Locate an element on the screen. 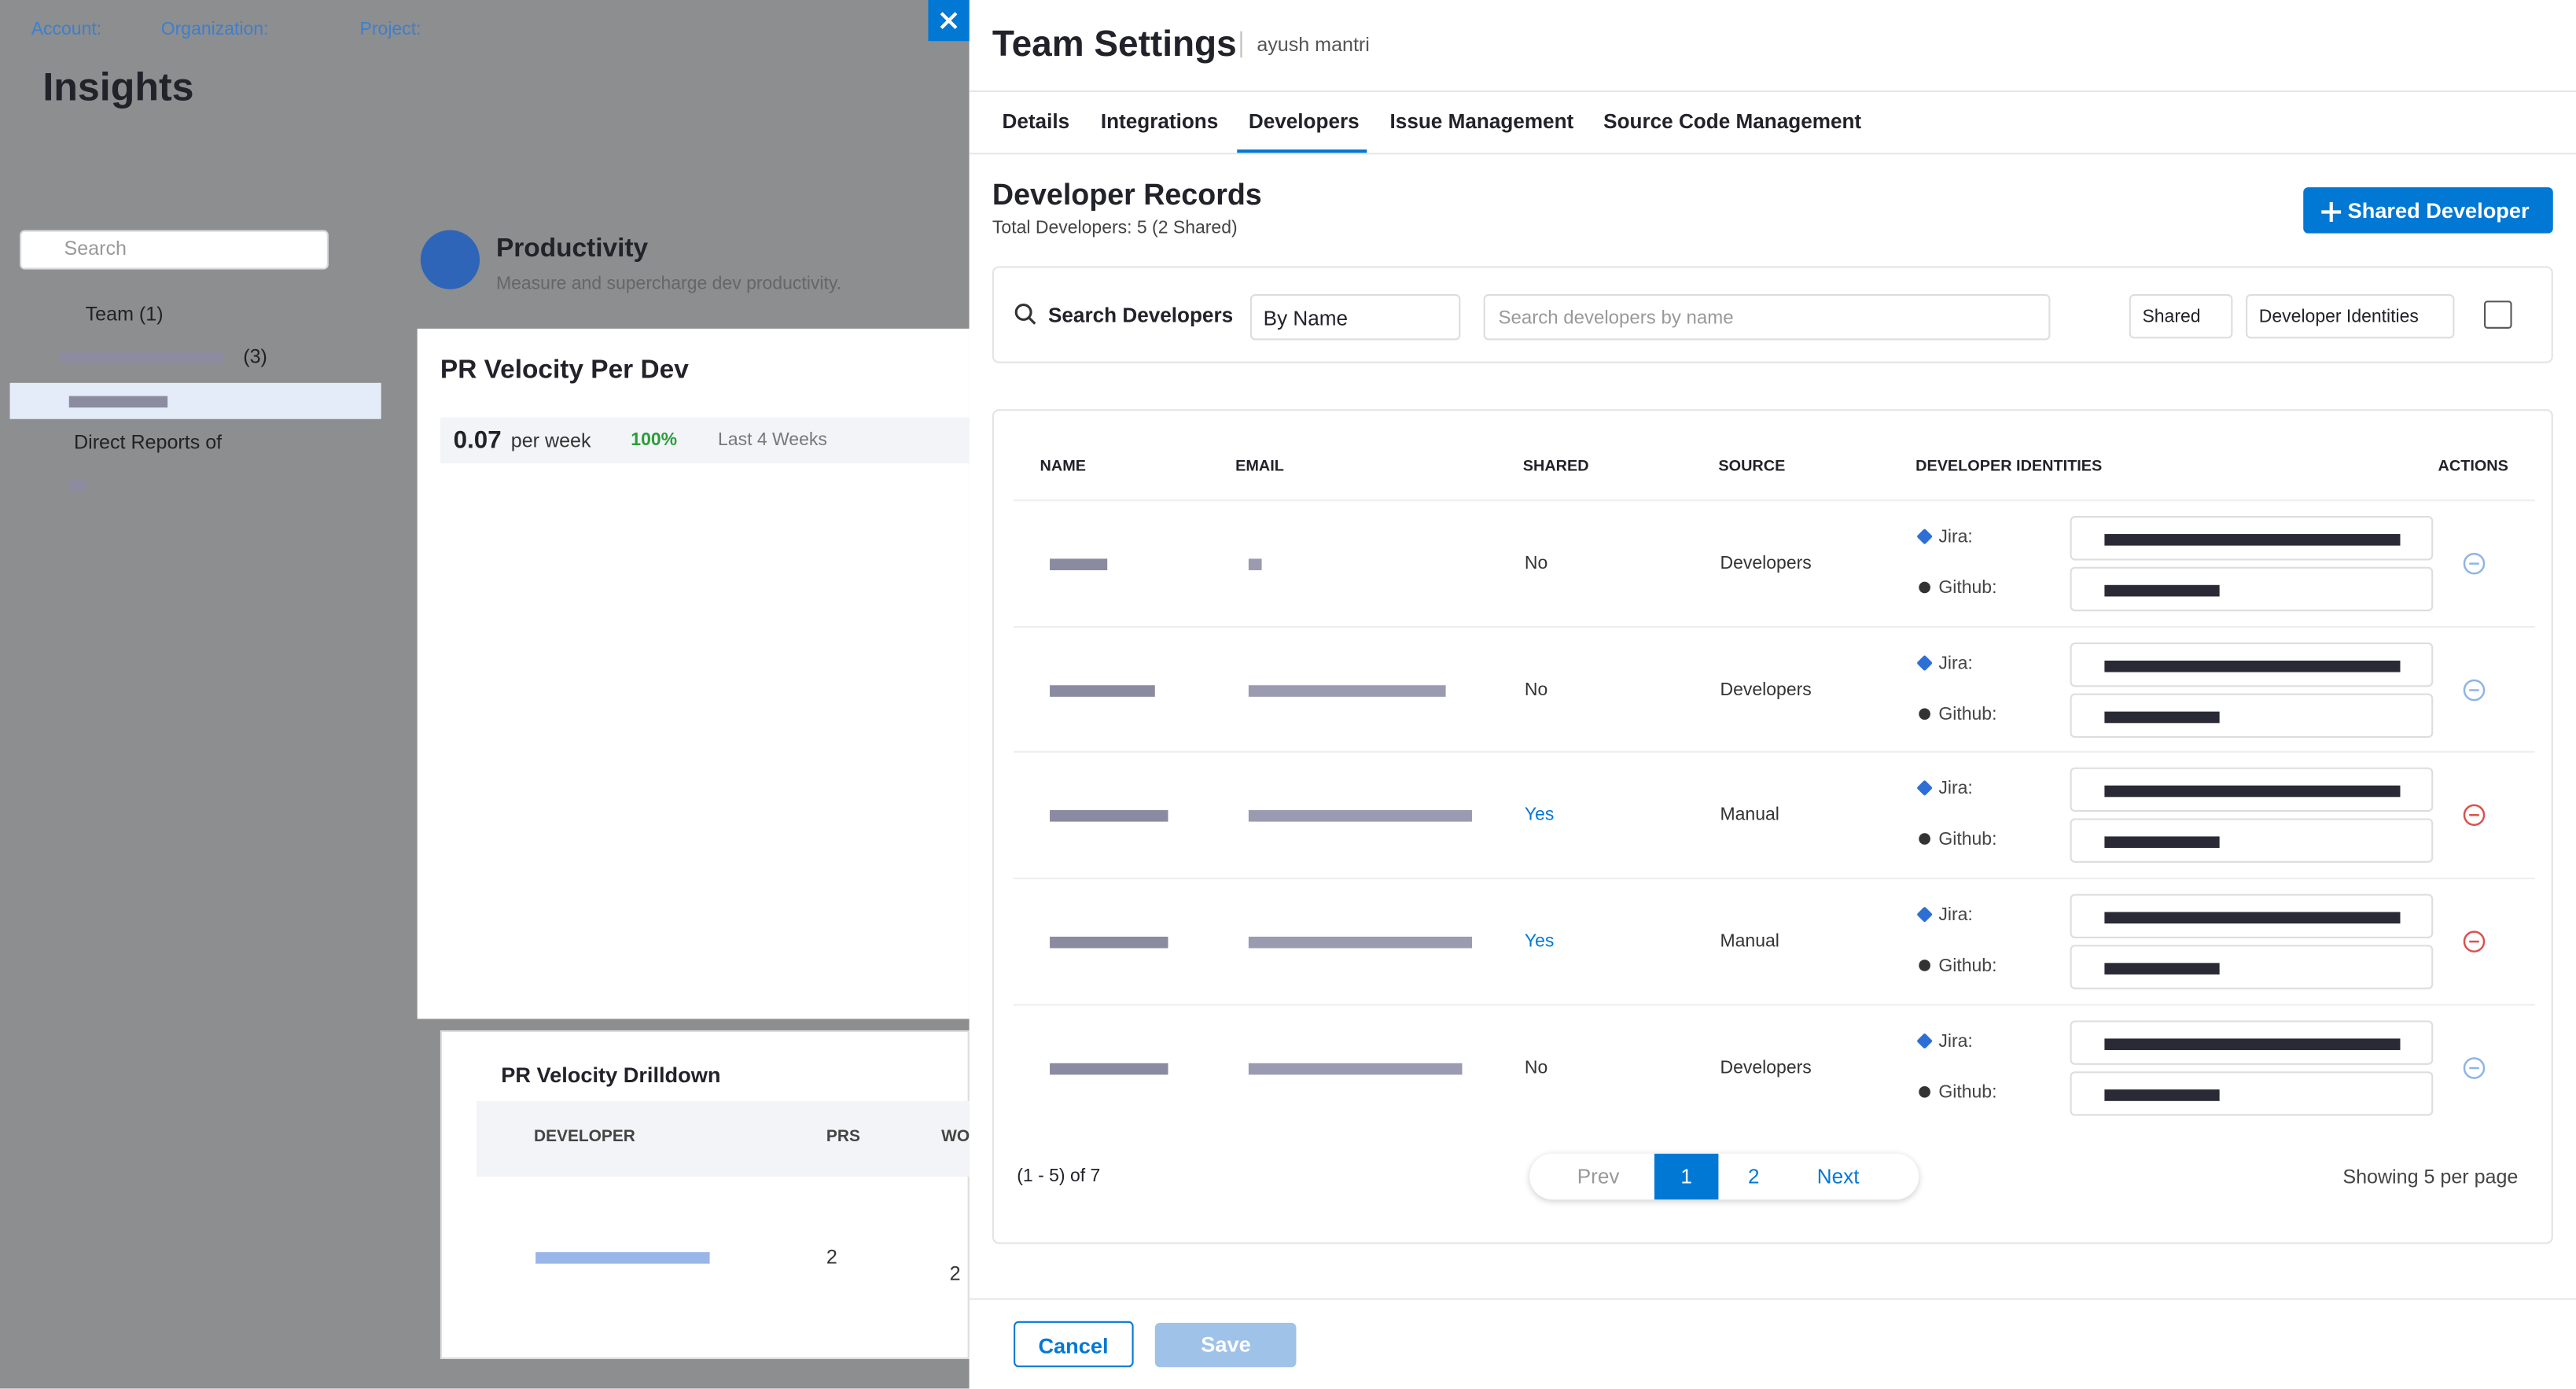 The image size is (2576, 1389). tab: Issue Management is located at coordinates (1481, 122).